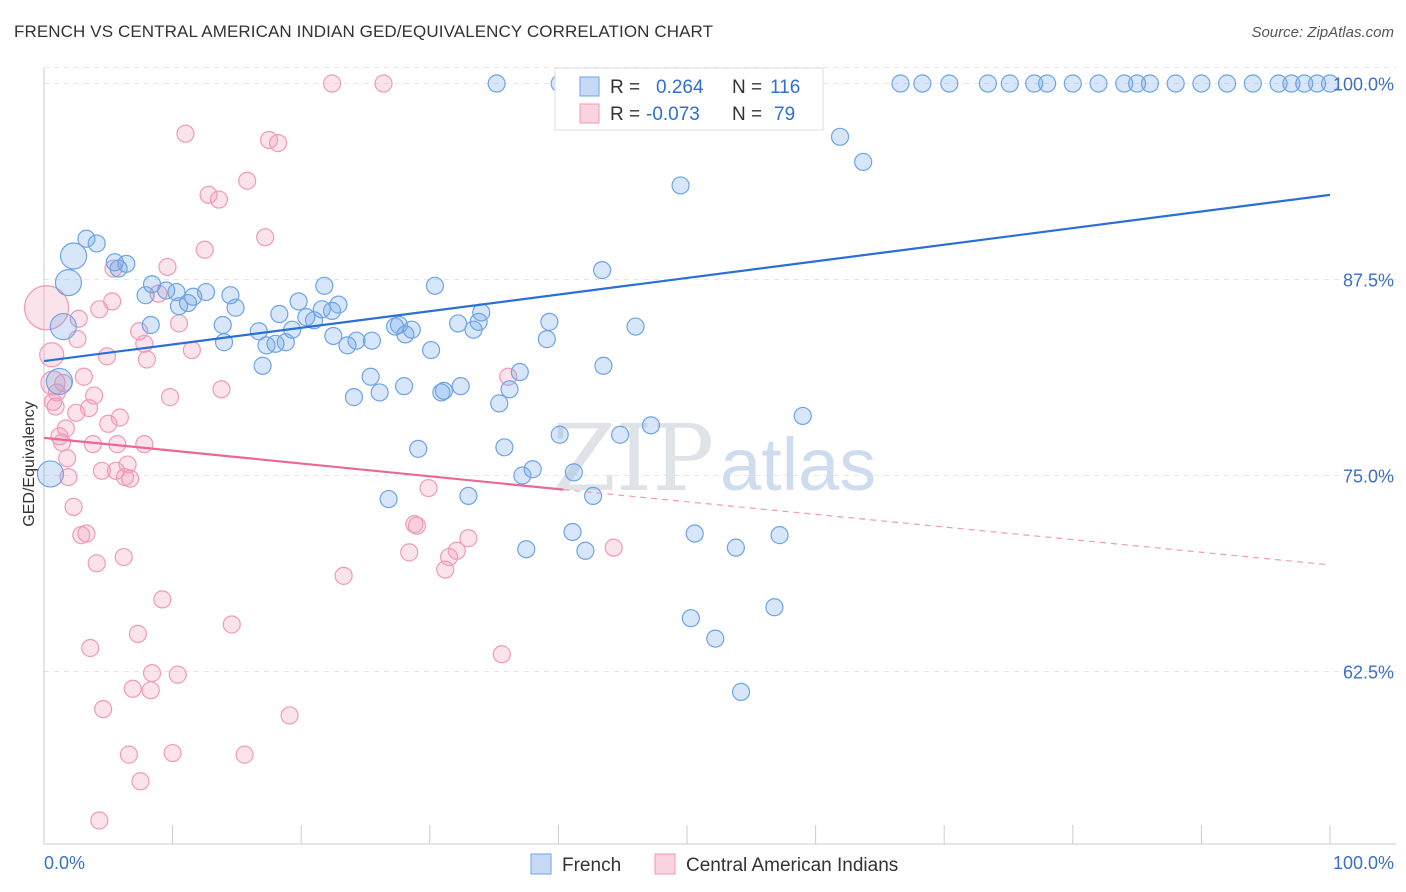  I want to click on series-legend-swatch-cai, so click(665, 864).